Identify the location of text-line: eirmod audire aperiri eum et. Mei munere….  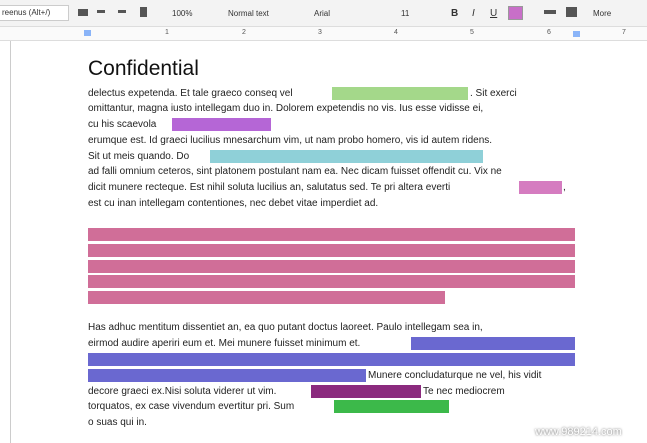
(224, 343).